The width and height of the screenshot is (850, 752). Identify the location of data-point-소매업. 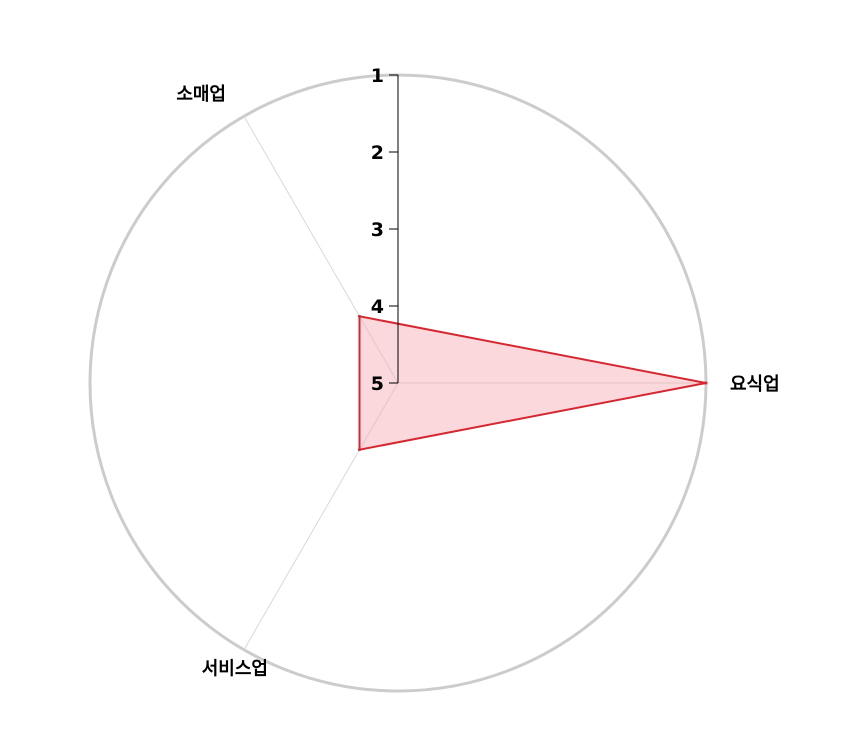
(359, 316).